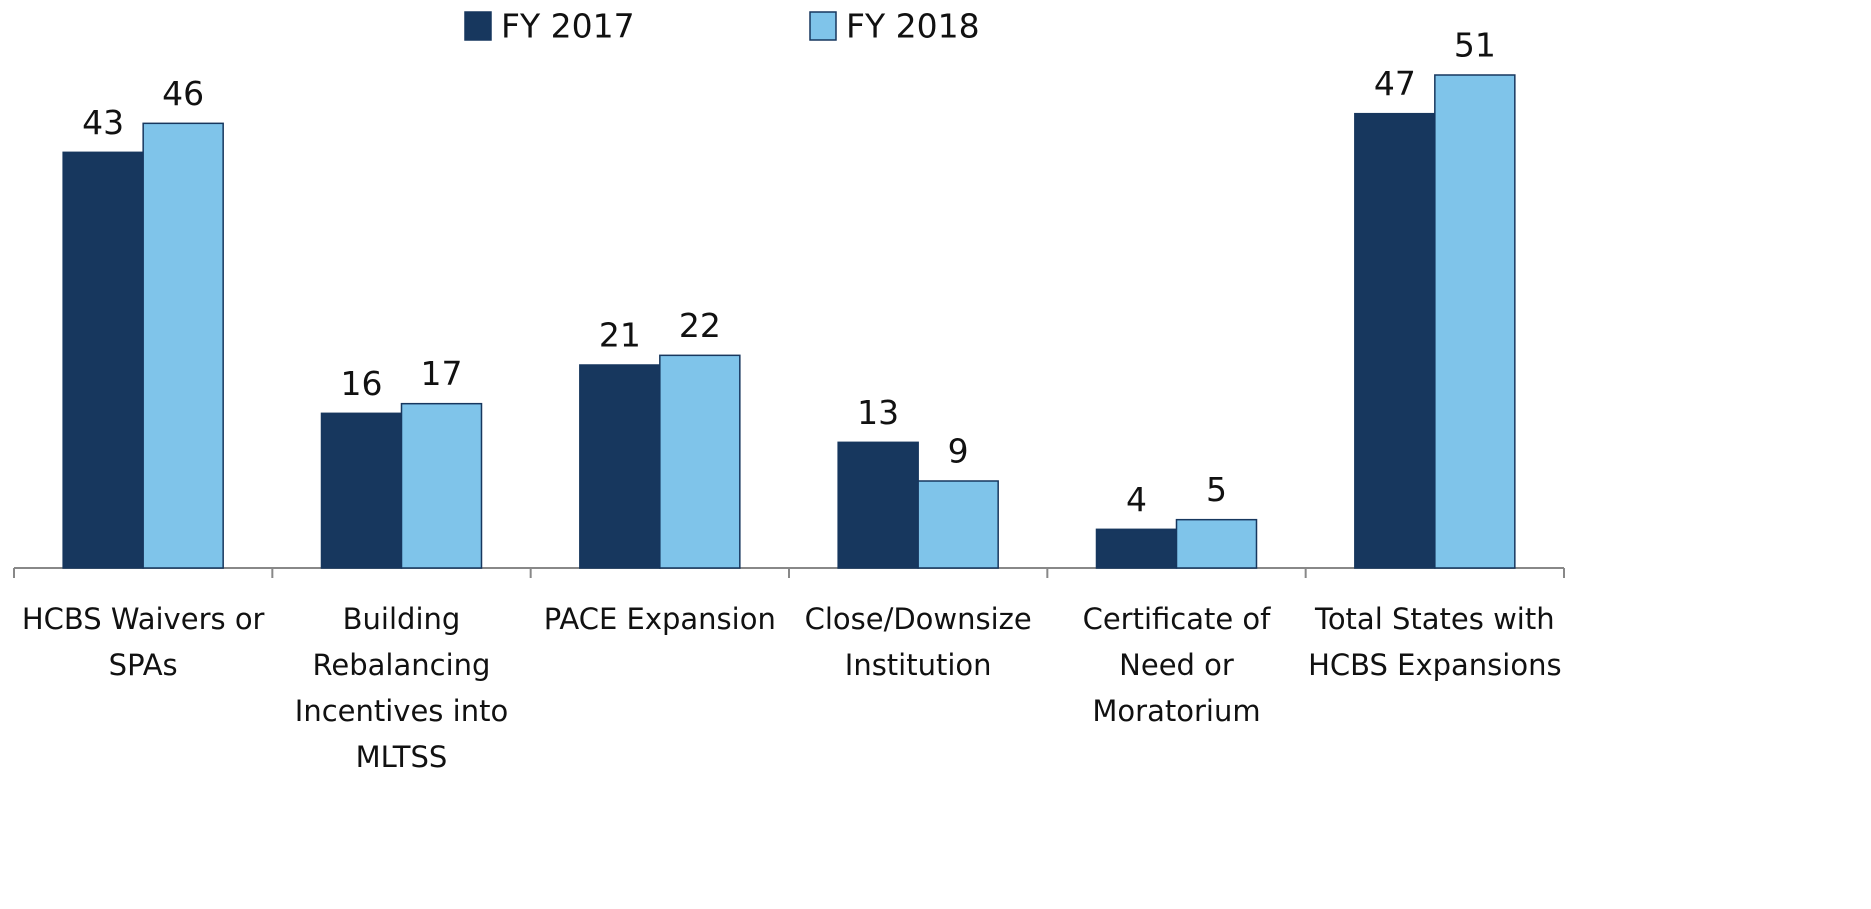 The height and width of the screenshot is (909, 1871). I want to click on value-label: 13, so click(878, 412).